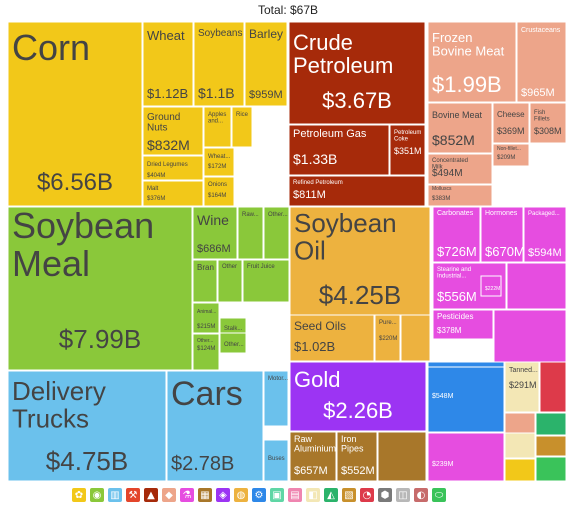  I want to click on animal-products-icon: ◆, so click(169, 495).